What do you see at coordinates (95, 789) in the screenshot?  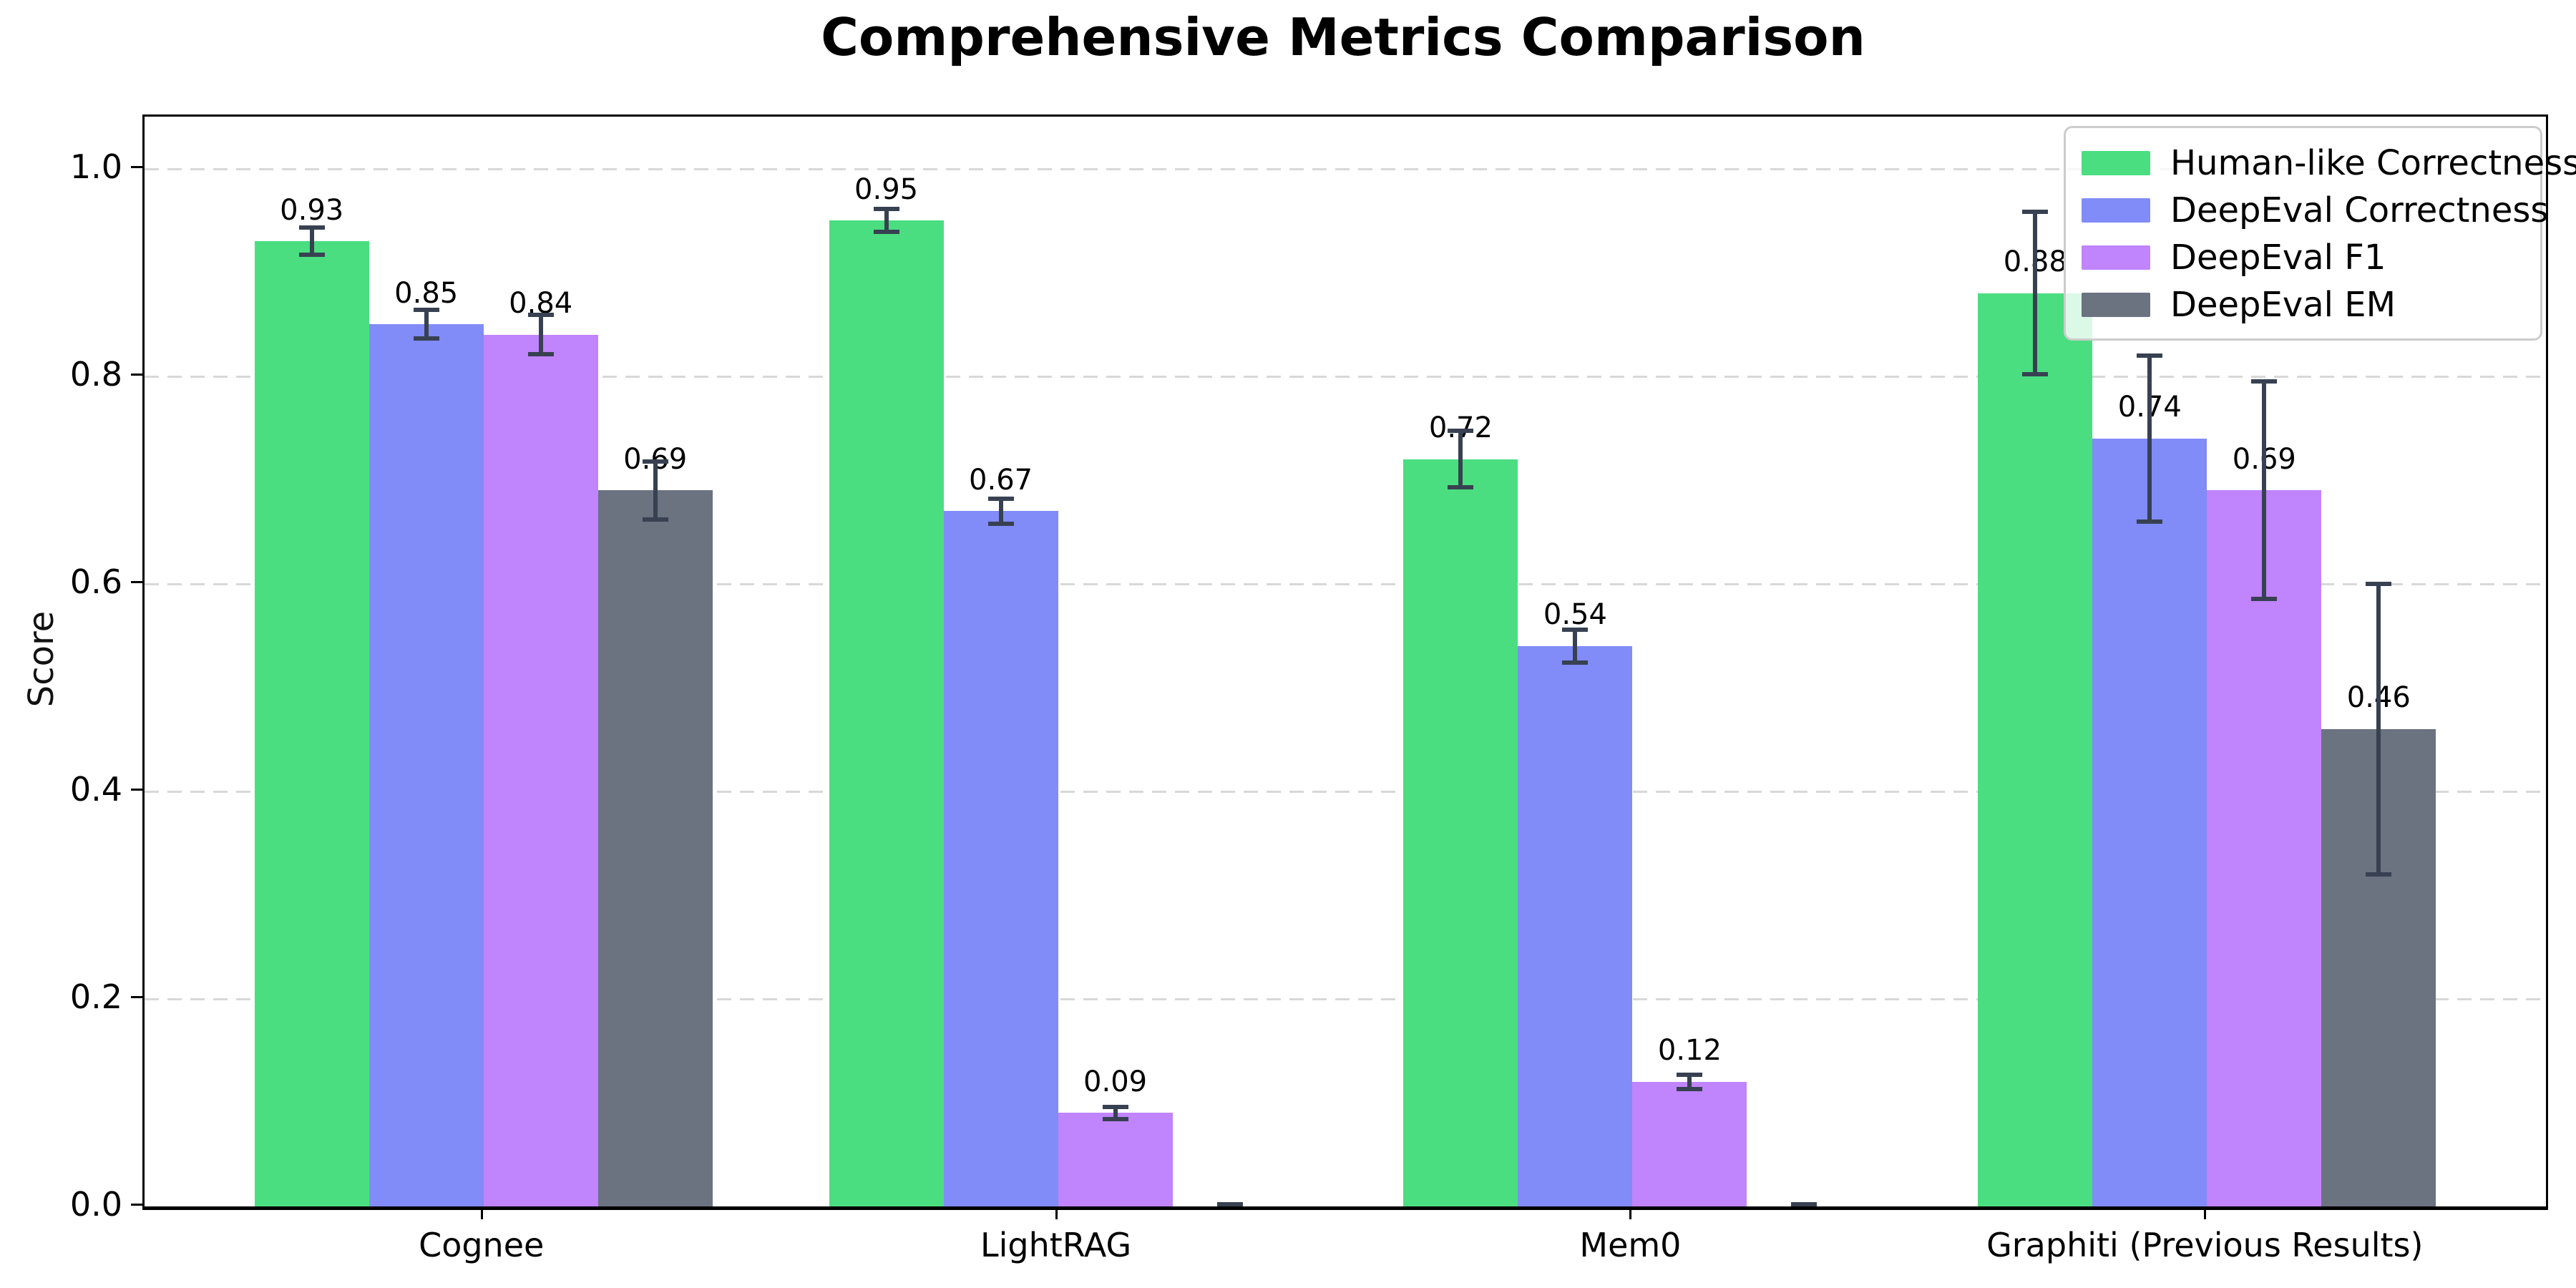 I see `y-tick-label: 0.4` at bounding box center [95, 789].